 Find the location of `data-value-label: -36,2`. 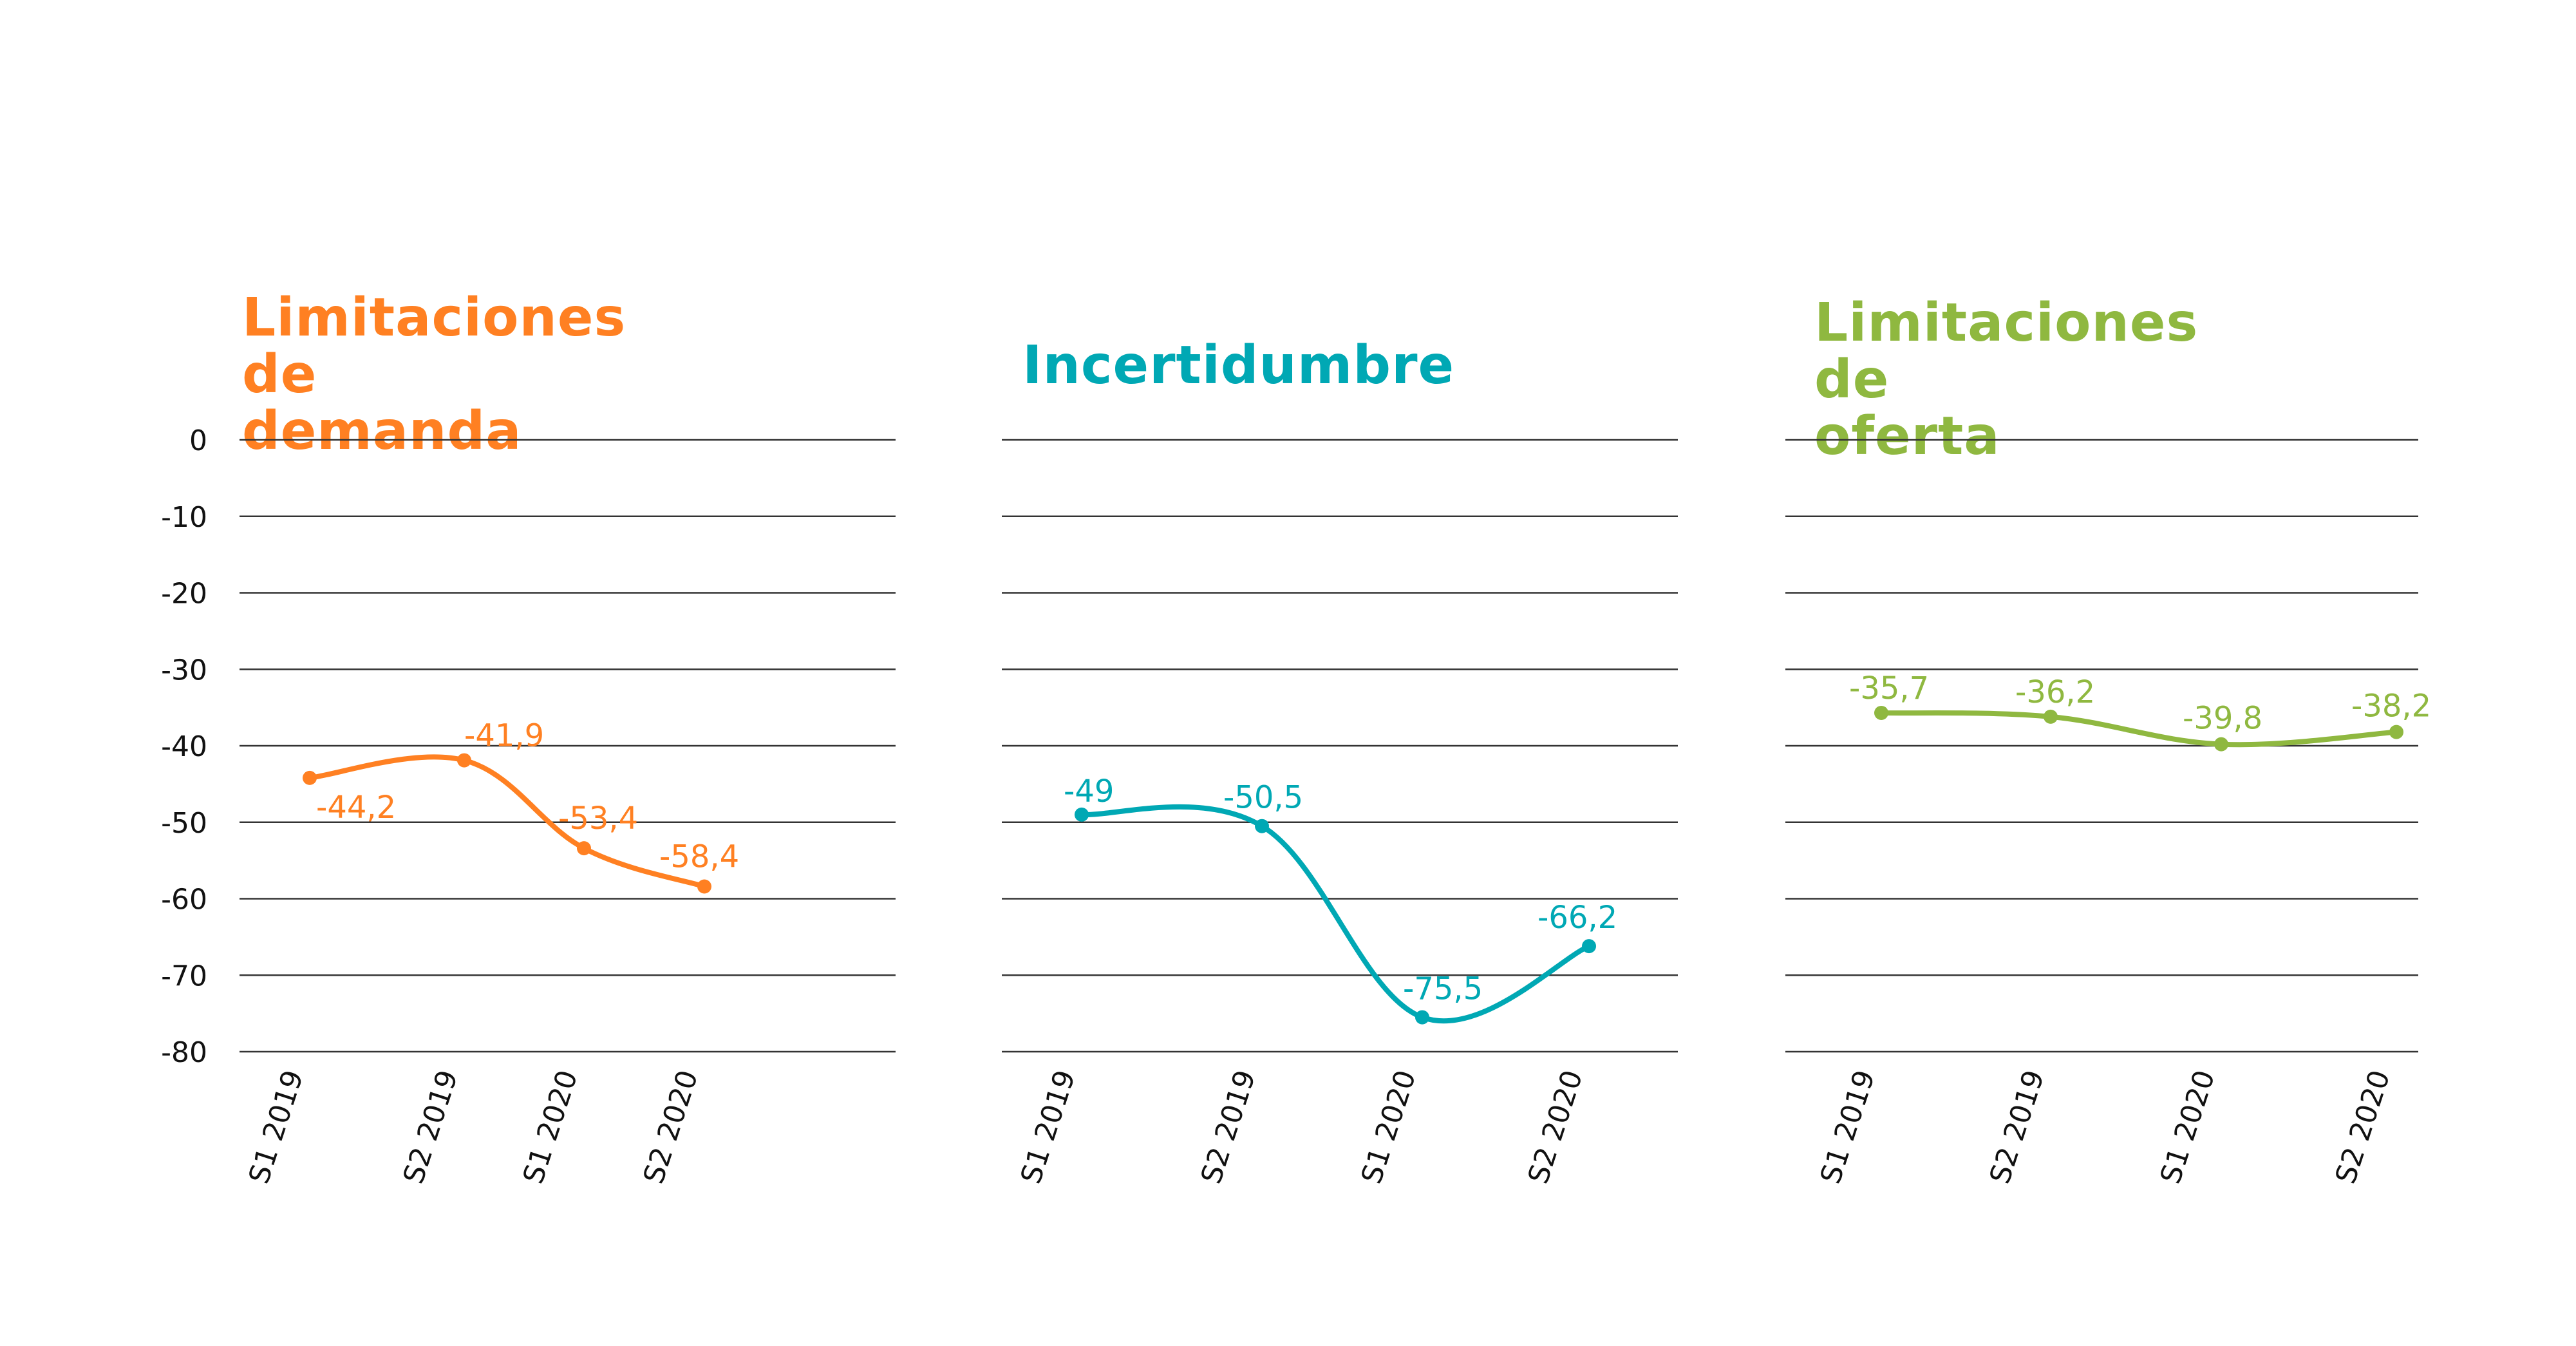

data-value-label: -36,2 is located at coordinates (2055, 692).